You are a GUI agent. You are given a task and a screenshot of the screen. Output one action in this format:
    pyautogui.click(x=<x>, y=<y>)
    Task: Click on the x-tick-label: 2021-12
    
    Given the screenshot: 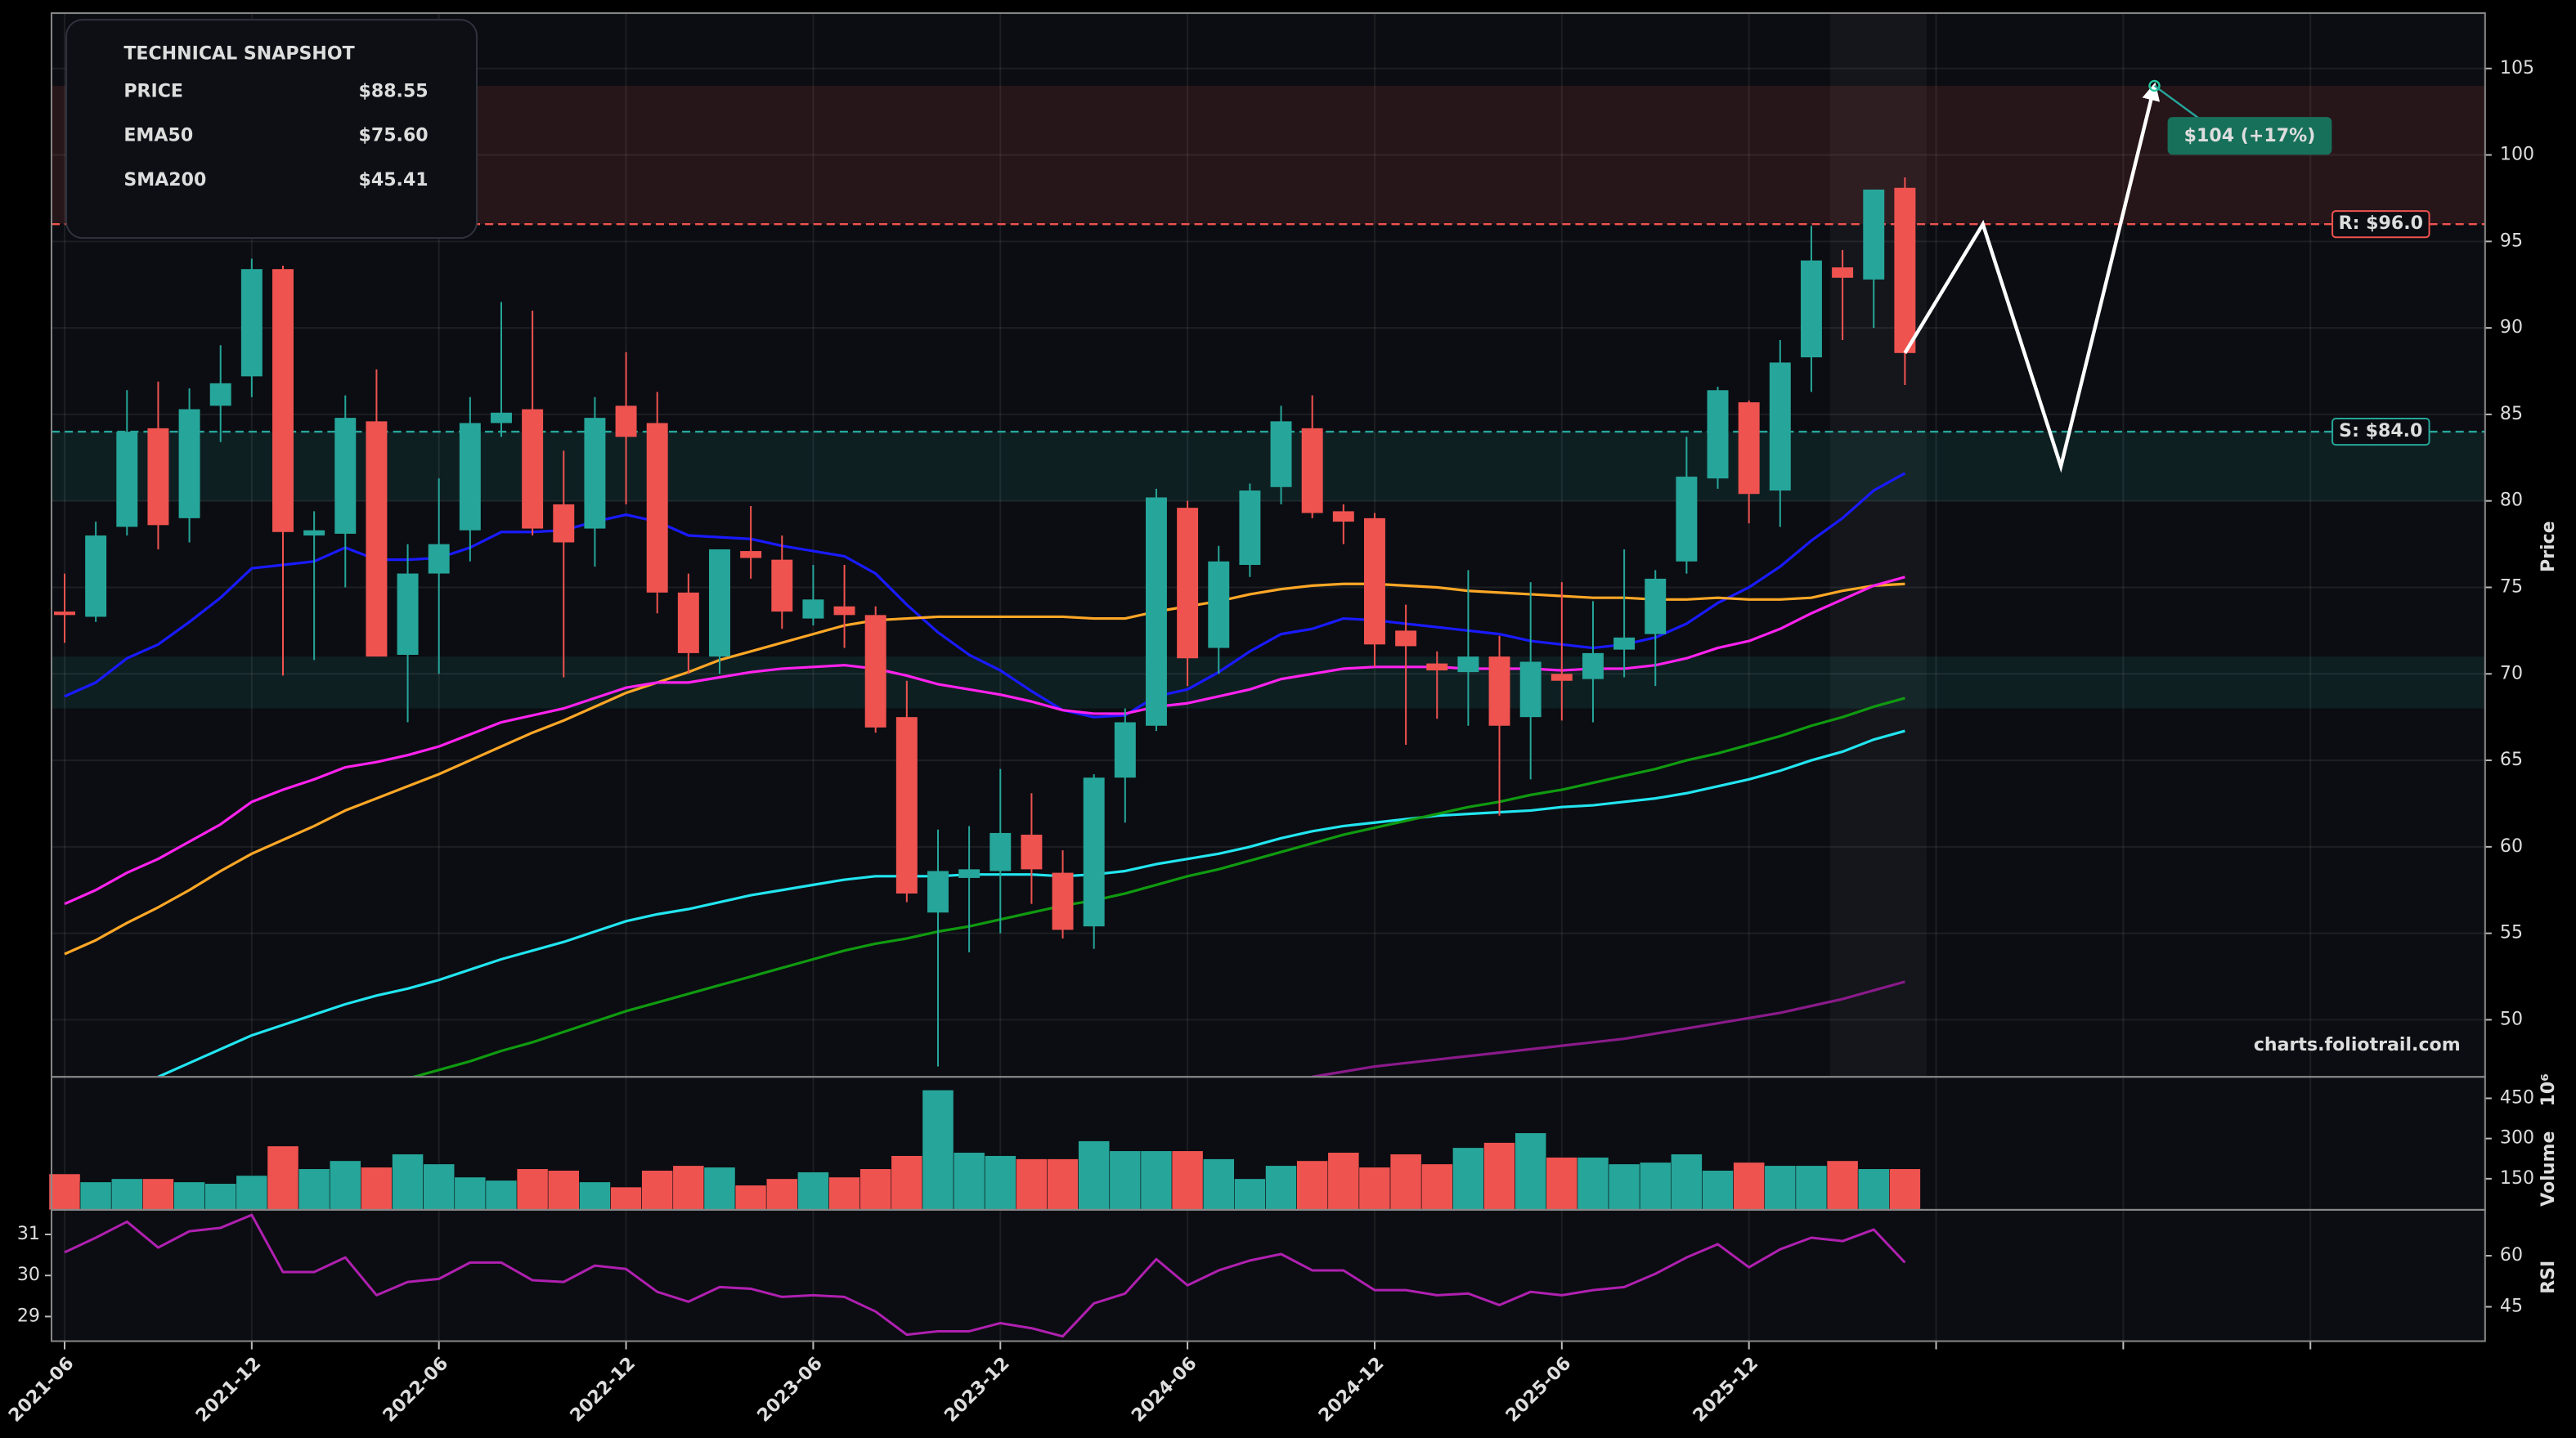 What is the action you would take?
    pyautogui.click(x=228, y=1389)
    